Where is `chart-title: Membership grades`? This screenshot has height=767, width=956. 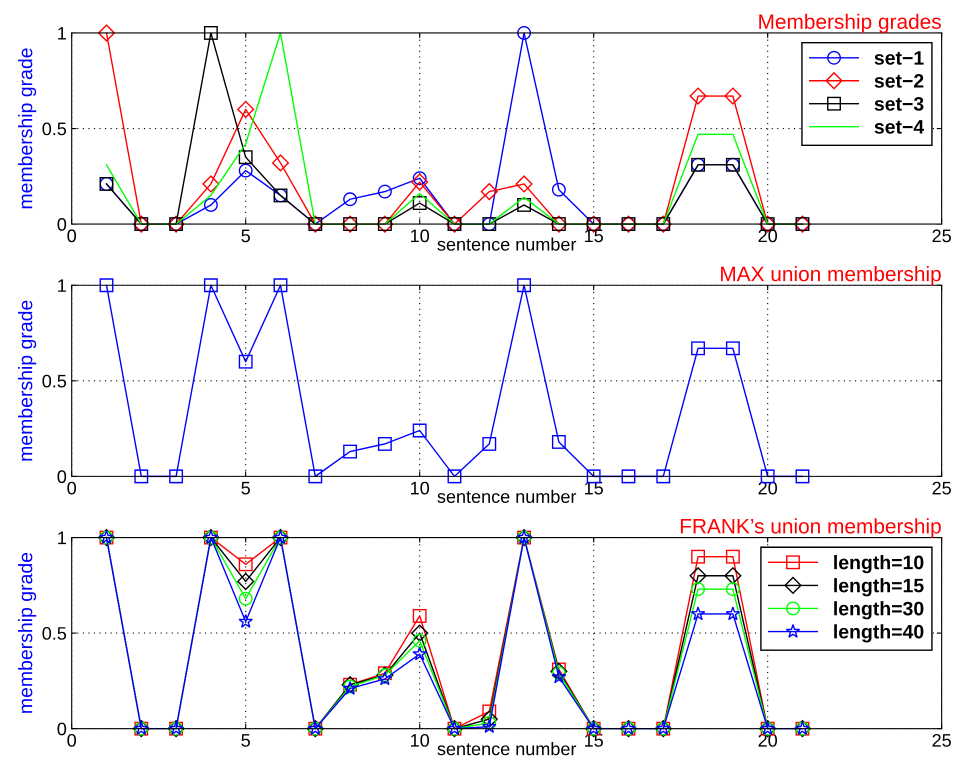 chart-title: Membership grades is located at coordinates (850, 24).